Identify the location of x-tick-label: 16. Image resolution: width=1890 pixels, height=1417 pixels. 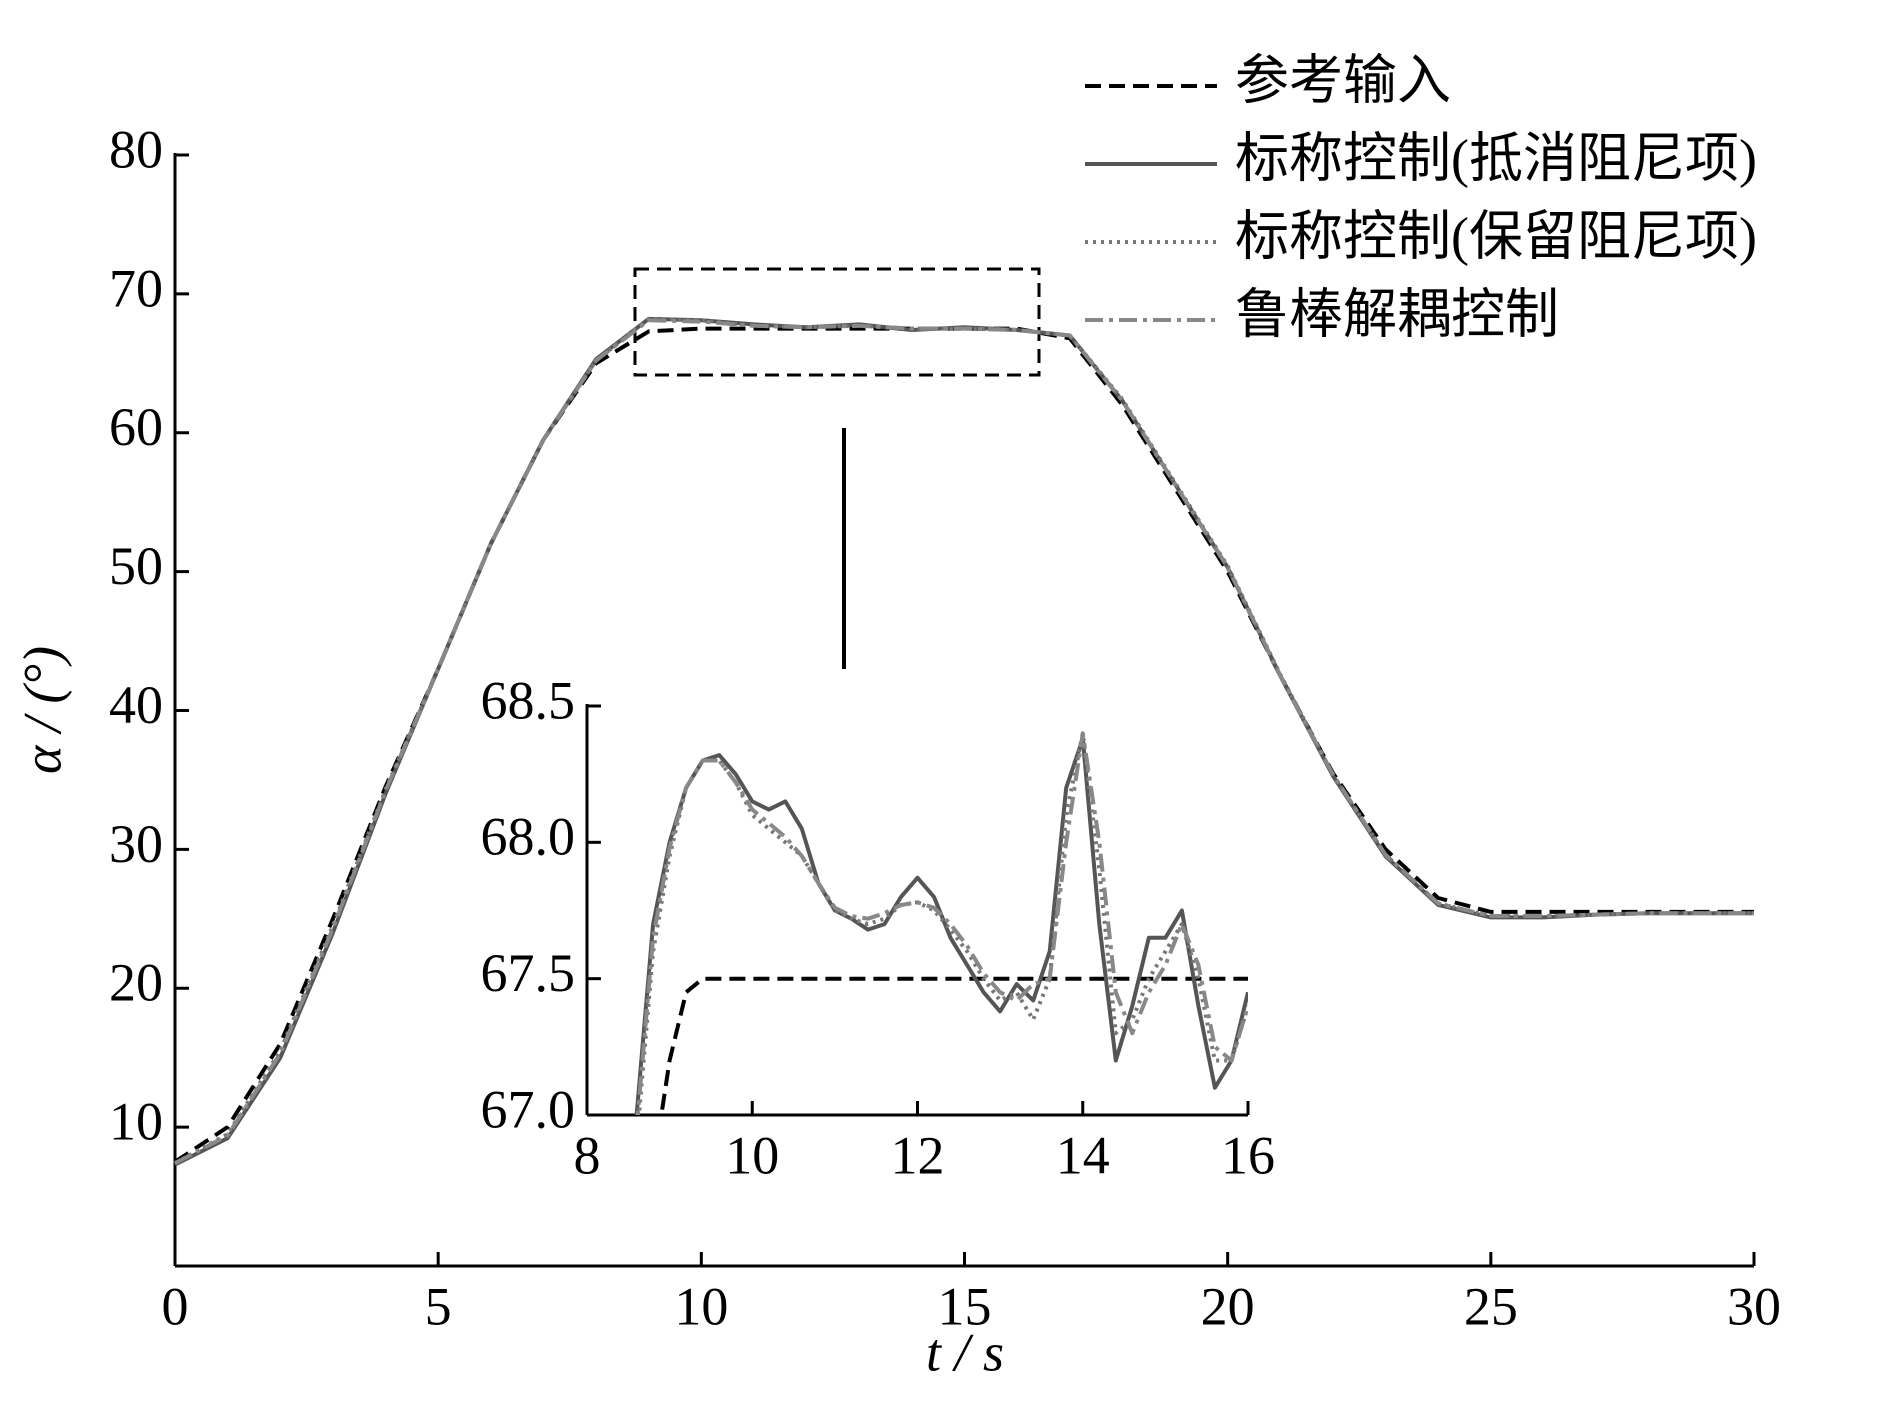
(1248, 1155).